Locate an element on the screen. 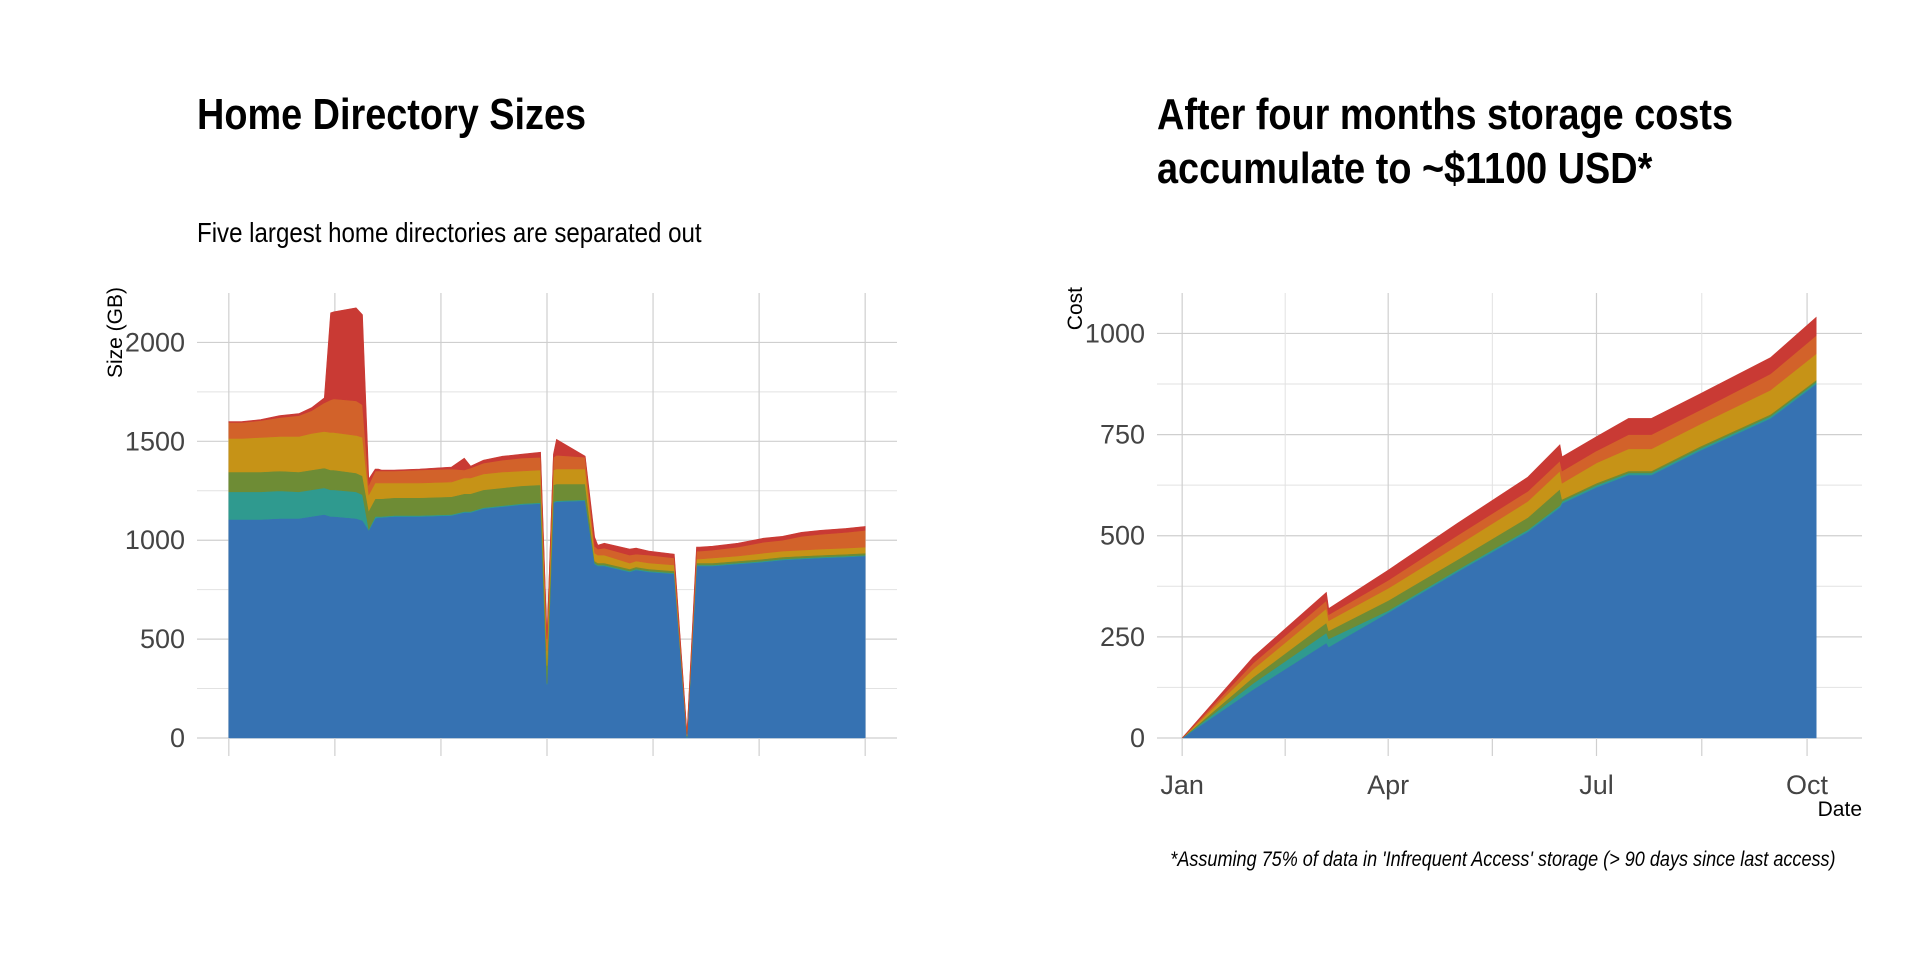 Image resolution: width=1920 pixels, height=960 pixels. y-axis-title: Cost is located at coordinates (1075, 308).